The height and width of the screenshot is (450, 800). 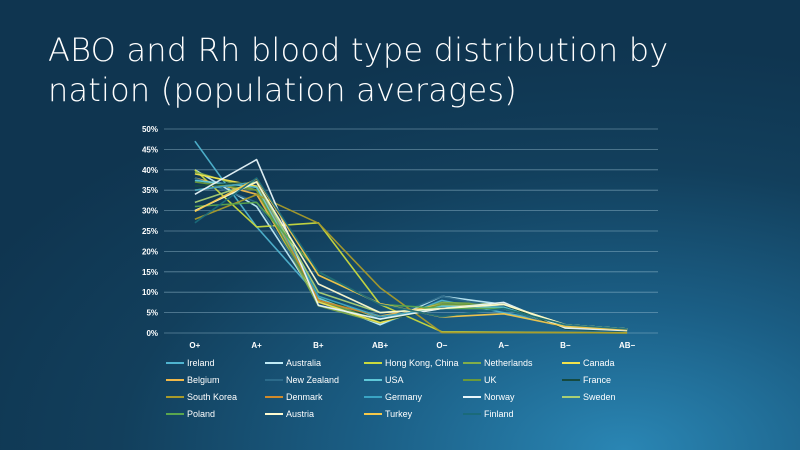 I want to click on legend-label: South Korea, so click(x=212, y=397).